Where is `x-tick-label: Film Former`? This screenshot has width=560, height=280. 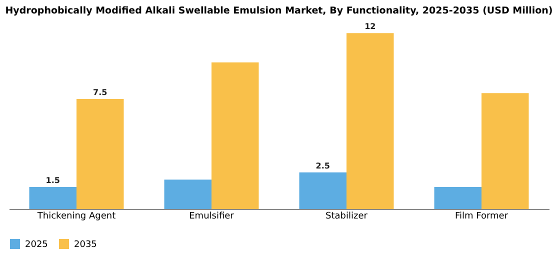 x-tick-label: Film Former is located at coordinates (481, 217).